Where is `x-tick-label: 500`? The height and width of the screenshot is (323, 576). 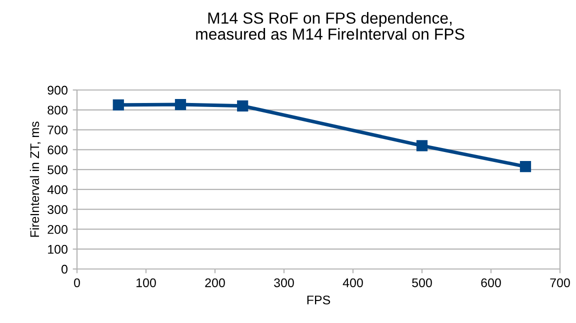
x-tick-label: 500 is located at coordinates (422, 283).